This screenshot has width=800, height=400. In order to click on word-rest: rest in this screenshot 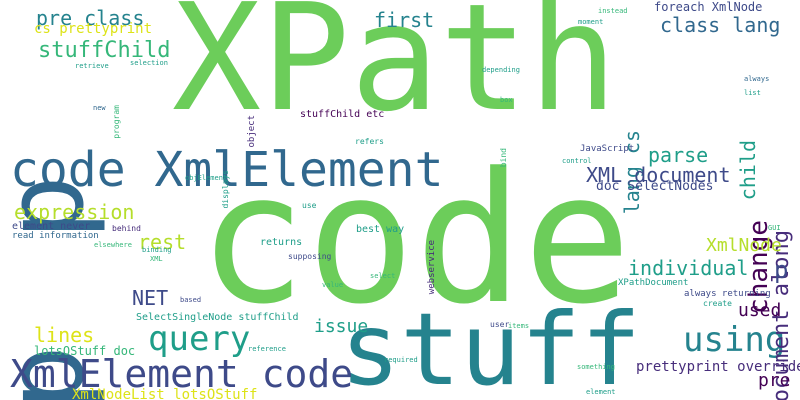, I will do `click(162, 242)`.